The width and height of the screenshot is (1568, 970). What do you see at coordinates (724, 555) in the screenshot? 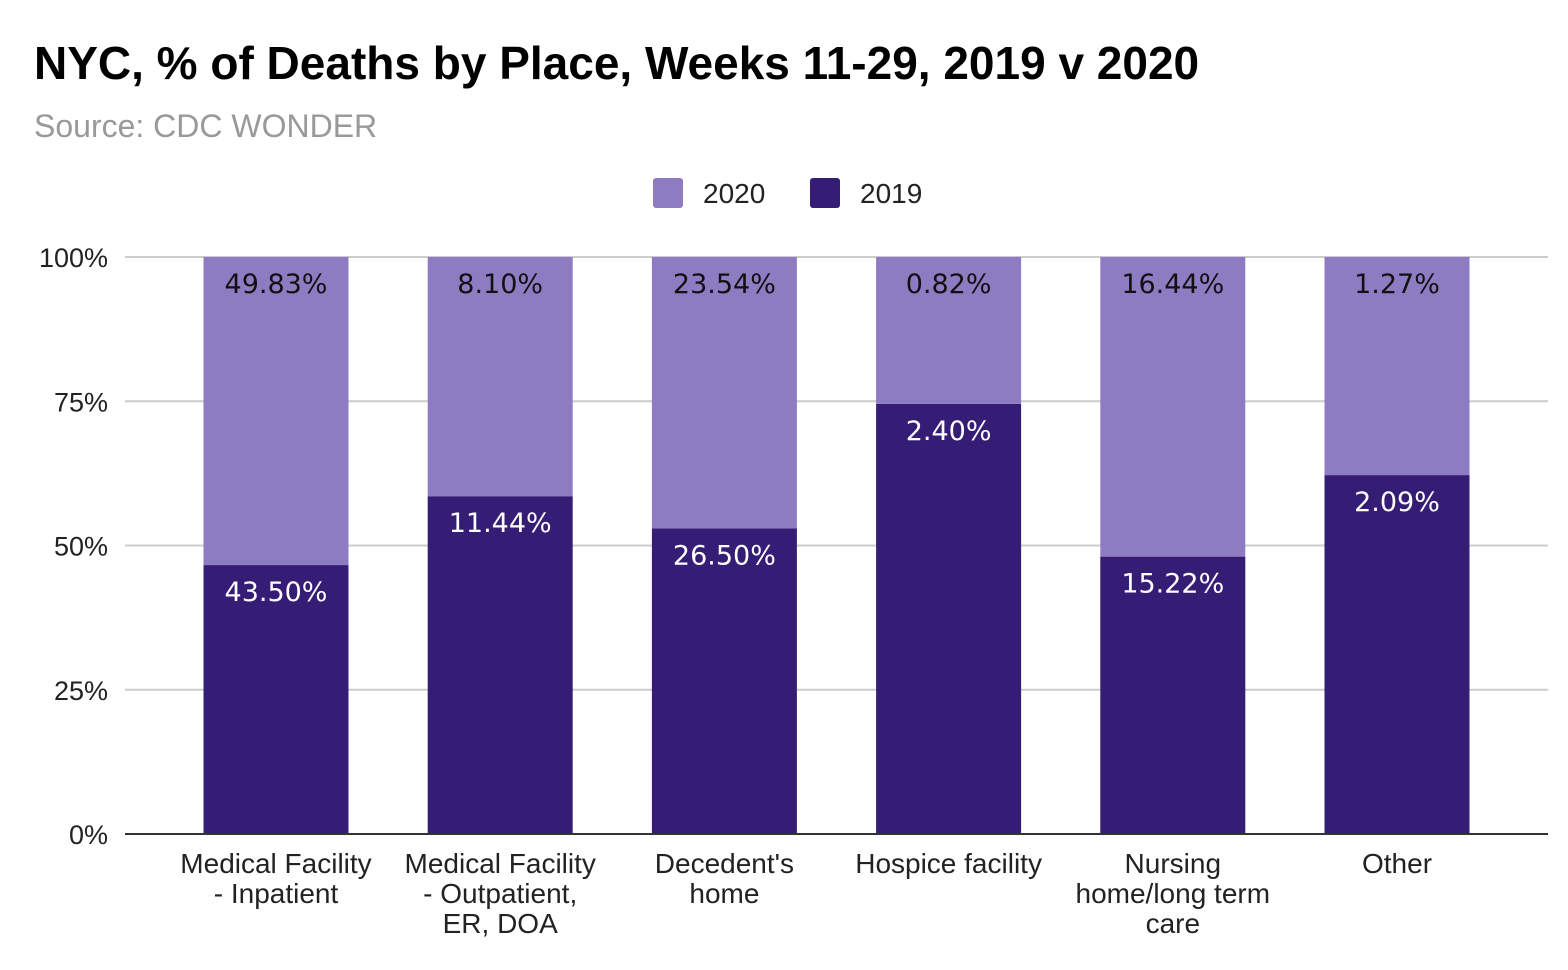
I see `data-label-2019: 26.50%` at bounding box center [724, 555].